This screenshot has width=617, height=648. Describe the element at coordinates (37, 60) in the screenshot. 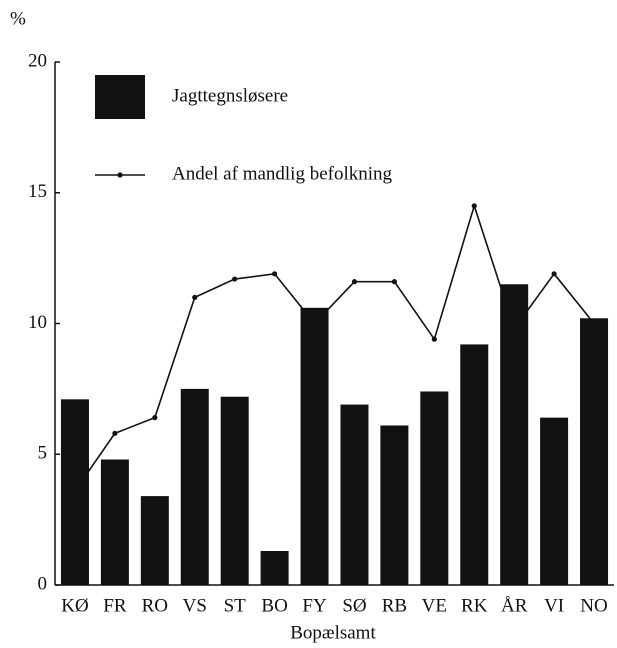

I see `y-tick-label: 20` at that location.